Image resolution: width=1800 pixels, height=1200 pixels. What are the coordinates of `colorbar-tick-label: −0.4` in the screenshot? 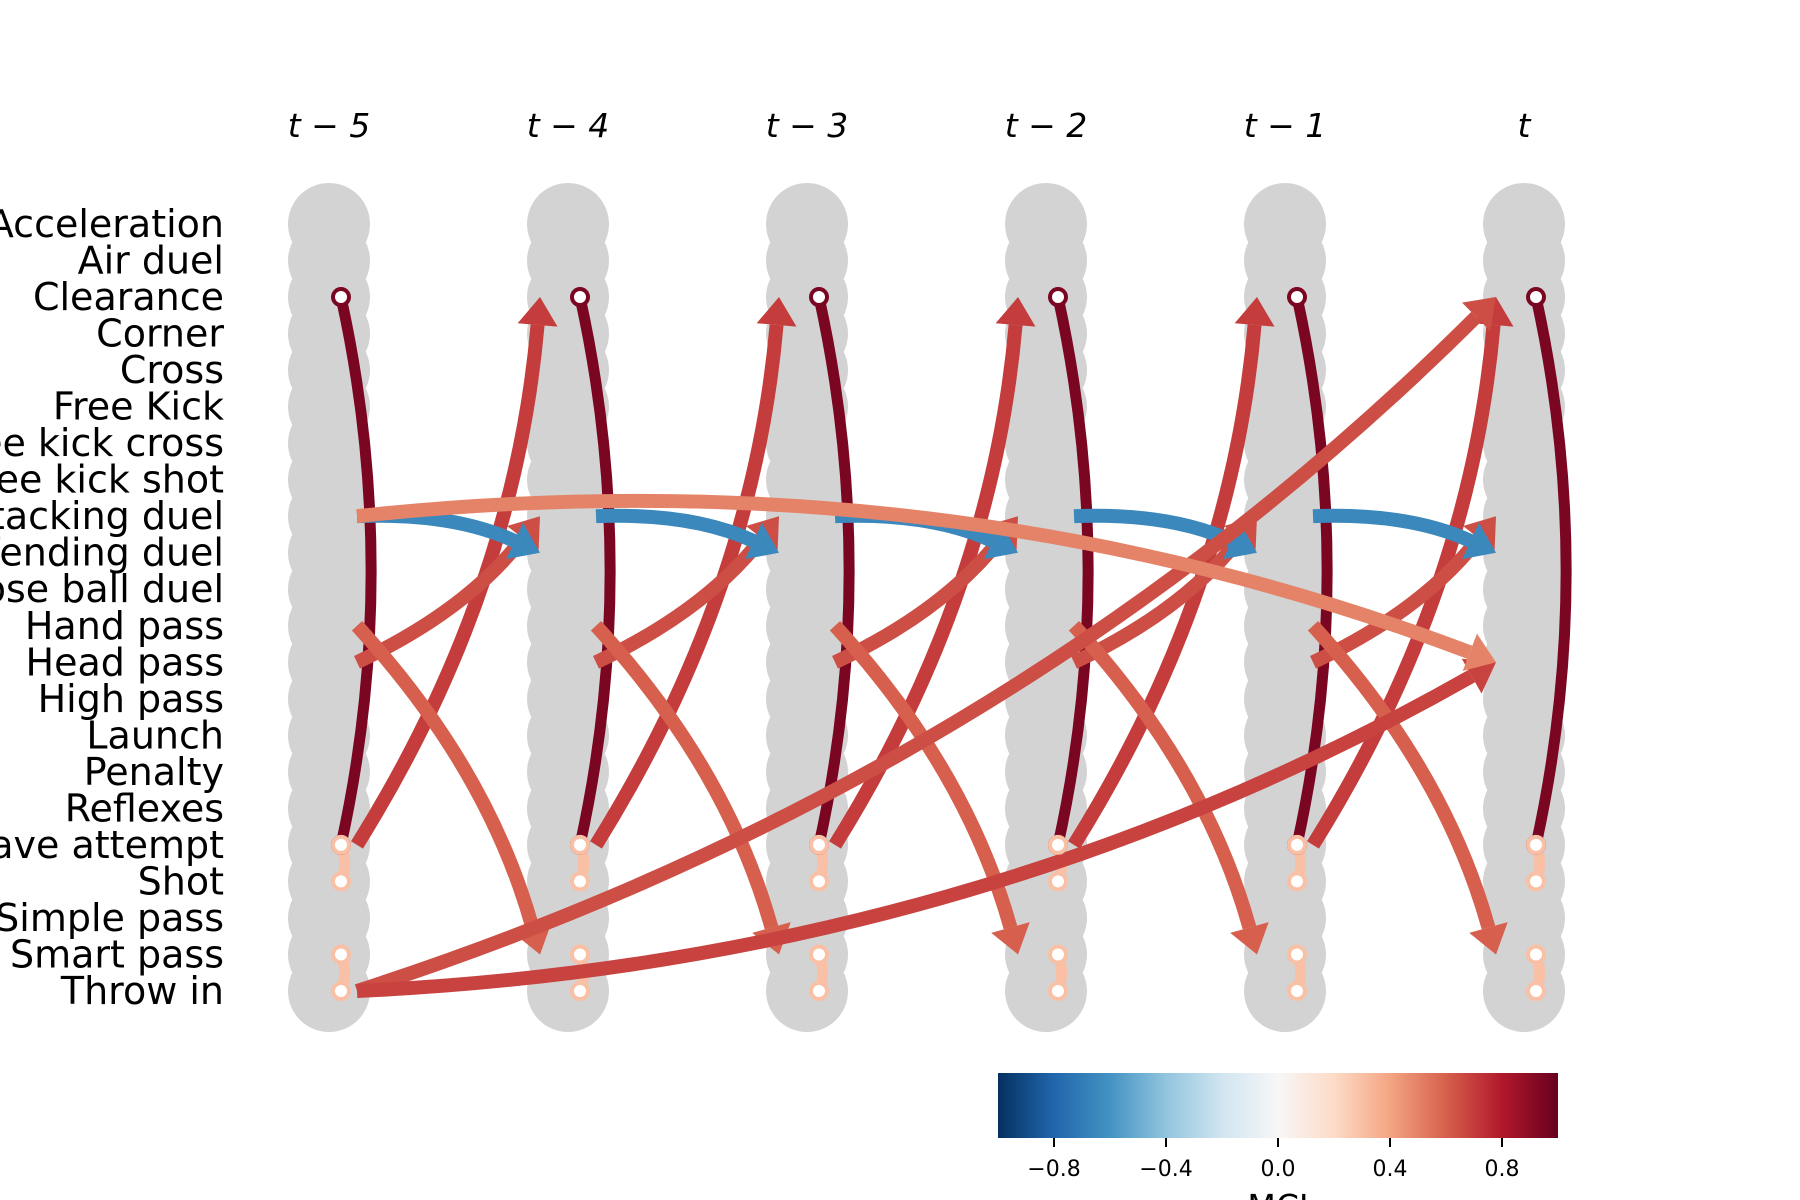 It's located at (1165, 1169).